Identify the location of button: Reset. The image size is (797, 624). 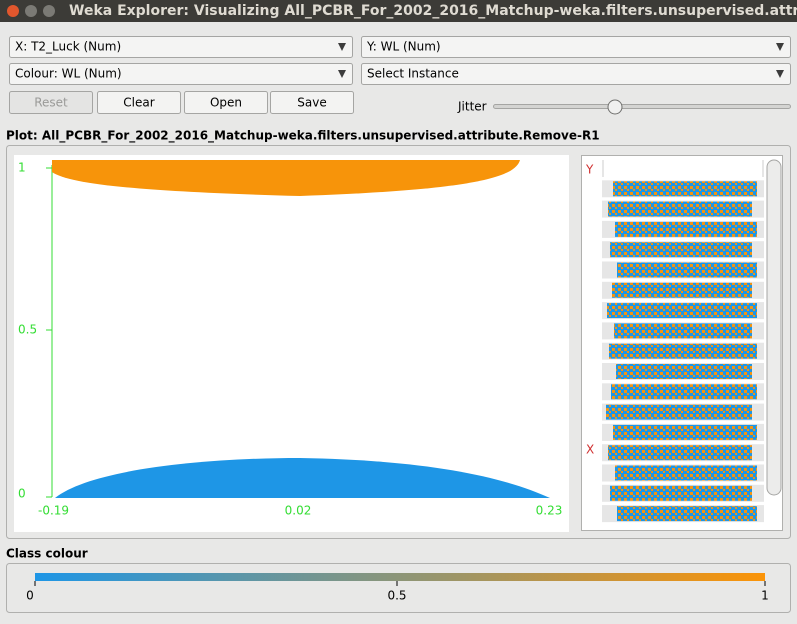
(51, 102).